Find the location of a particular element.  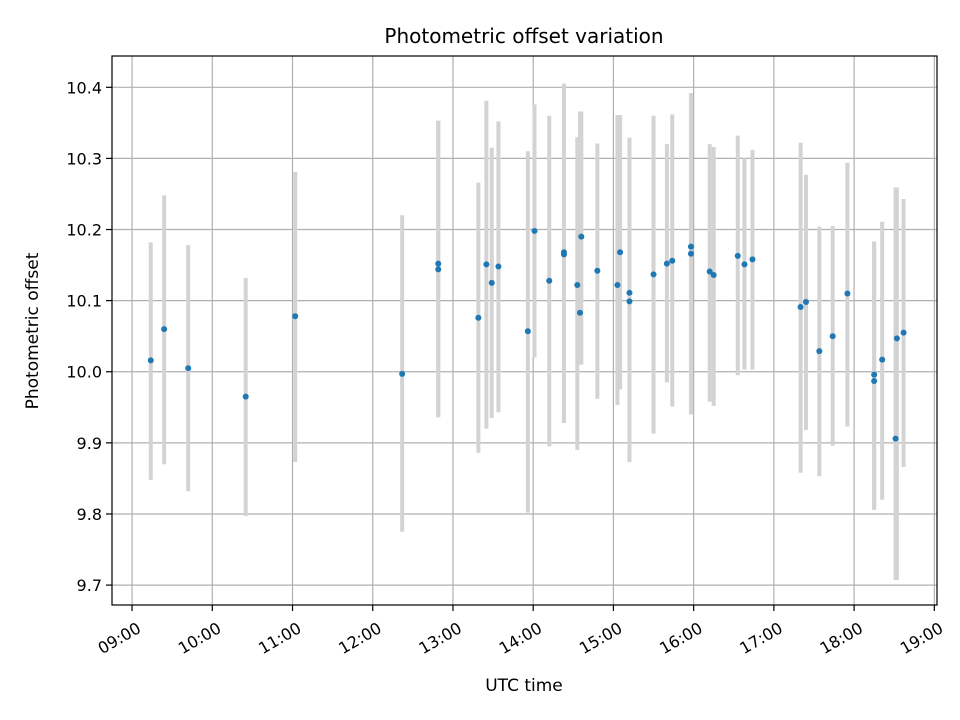

y-tick-label: 10.4 is located at coordinates (84, 87).